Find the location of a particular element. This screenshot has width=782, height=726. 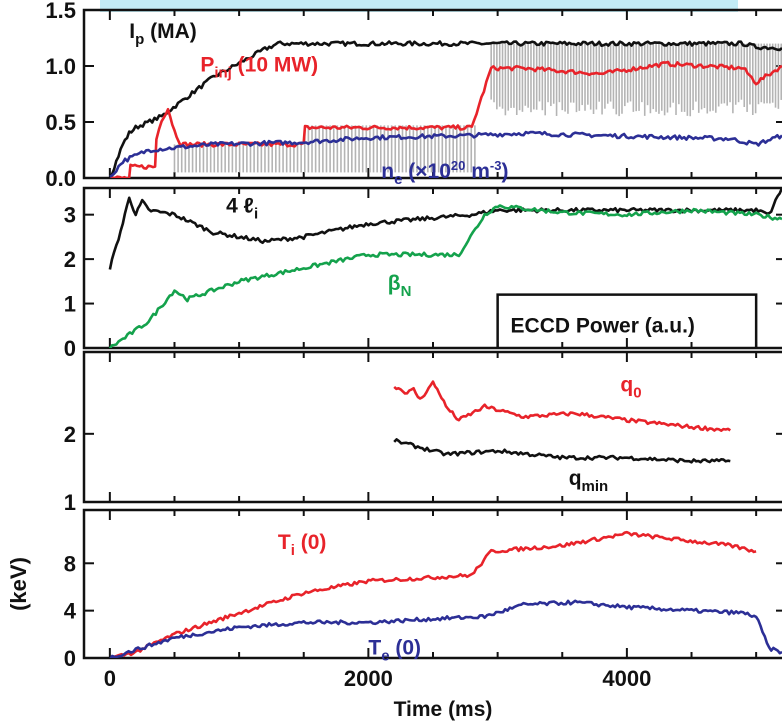

series-label: Ip (MA) is located at coordinates (163, 34).